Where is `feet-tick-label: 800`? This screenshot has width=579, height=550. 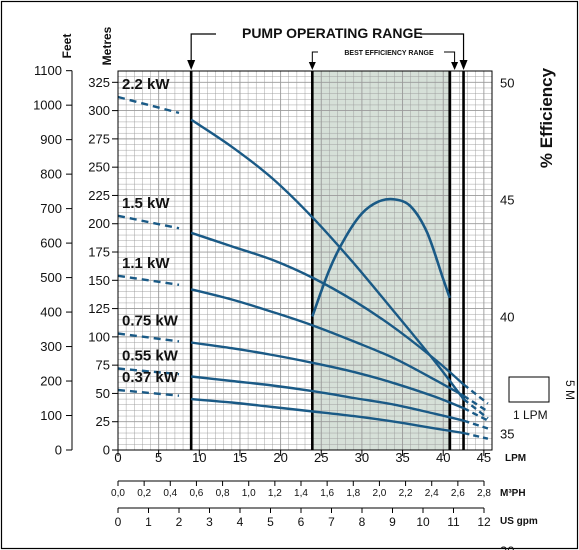
feet-tick-label: 800 is located at coordinates (51, 174).